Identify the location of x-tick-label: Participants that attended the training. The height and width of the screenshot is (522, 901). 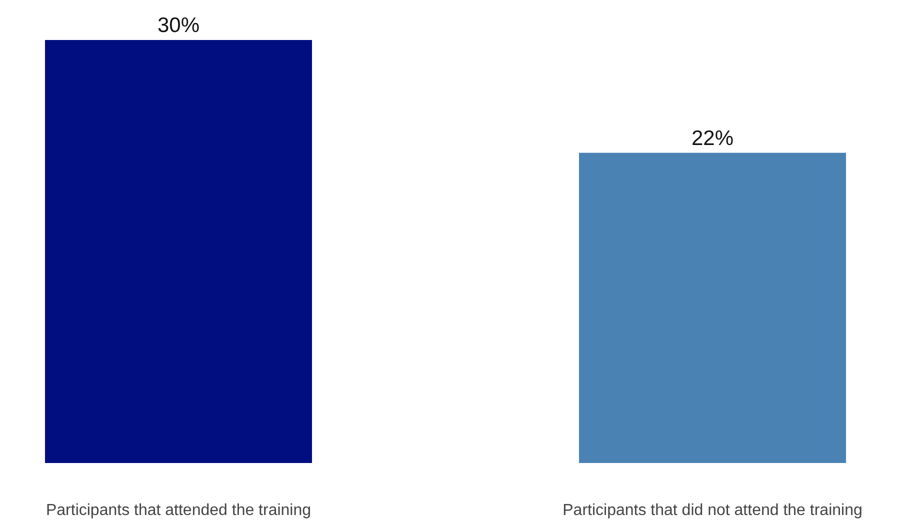
(179, 510).